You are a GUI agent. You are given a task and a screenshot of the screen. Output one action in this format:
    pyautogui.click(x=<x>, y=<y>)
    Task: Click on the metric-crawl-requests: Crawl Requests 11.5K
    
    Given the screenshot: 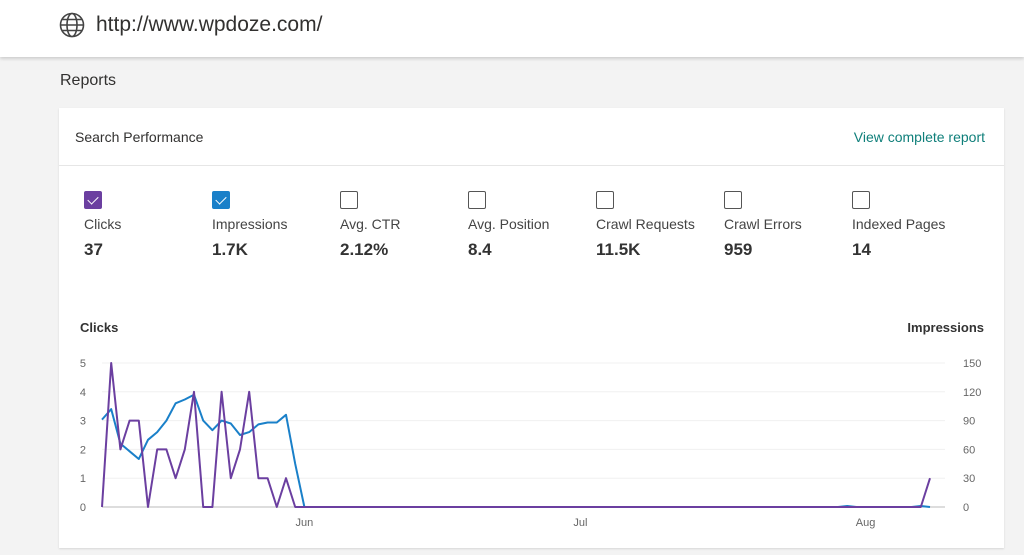 What is the action you would take?
    pyautogui.click(x=656, y=225)
    